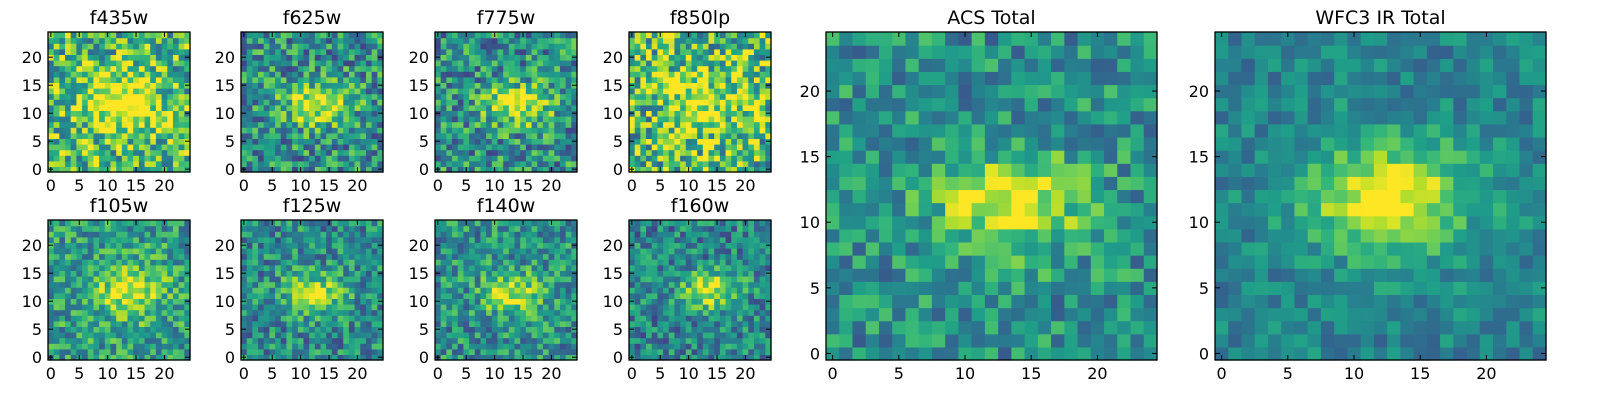 The height and width of the screenshot is (400, 1600). What do you see at coordinates (438, 185) in the screenshot?
I see `x-tick-label: 0` at bounding box center [438, 185].